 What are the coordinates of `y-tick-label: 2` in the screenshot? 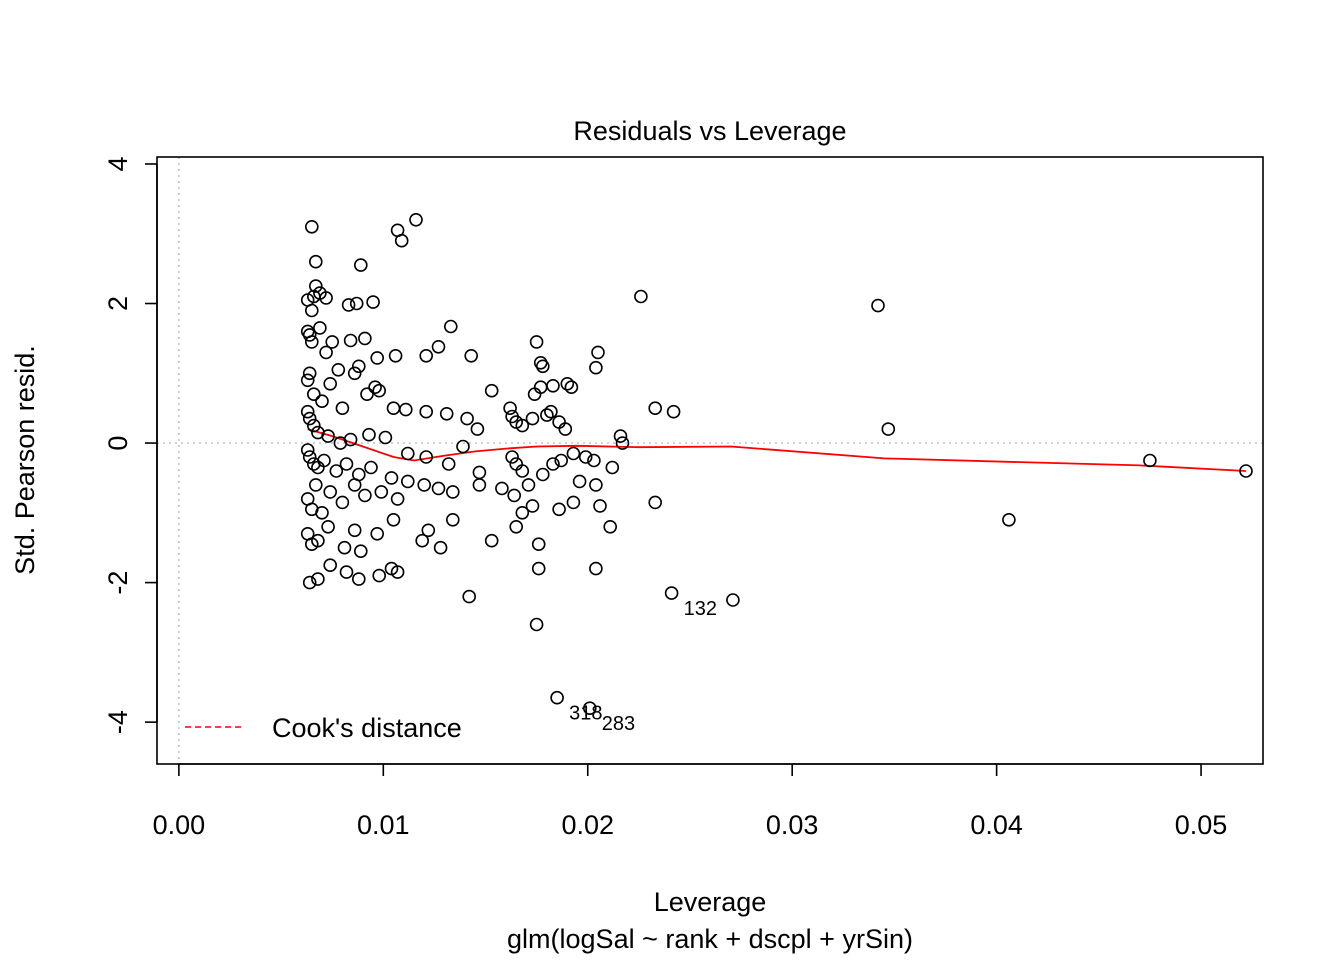 It's located at (118, 303).